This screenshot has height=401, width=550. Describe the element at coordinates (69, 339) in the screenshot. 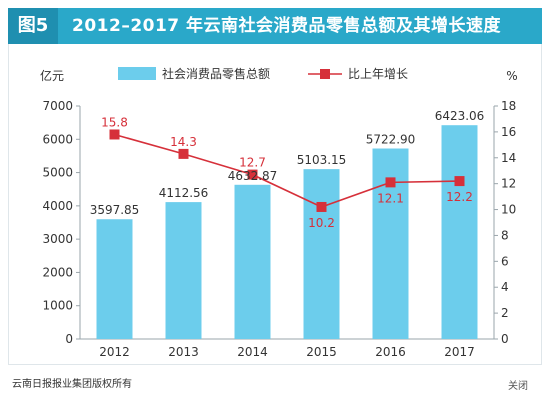

I see `left-tick-label: 0` at that location.